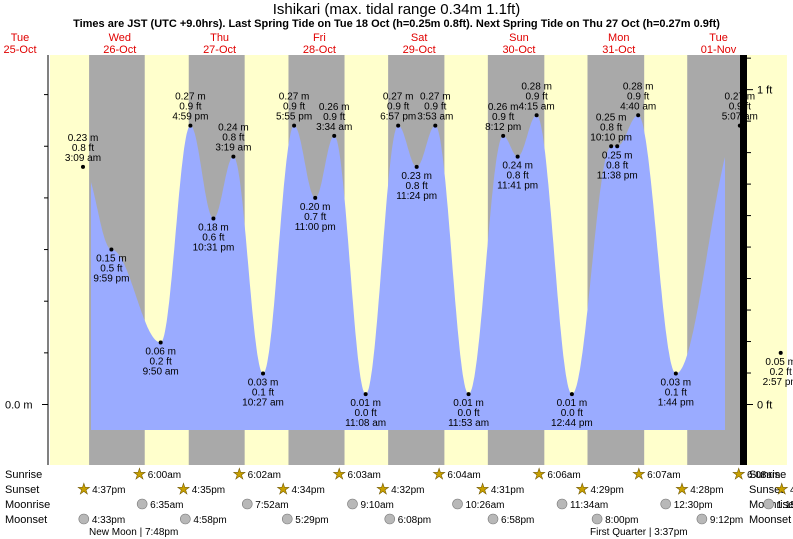  Describe the element at coordinates (166, 505) in the screenshot. I see `moonrise-time: 6:35am` at that location.